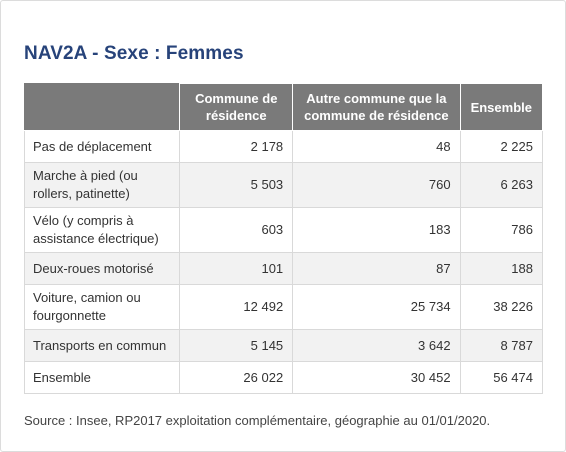 The image size is (566, 452). Describe the element at coordinates (102, 146) in the screenshot. I see `row-label: Pas de déplacement` at that location.